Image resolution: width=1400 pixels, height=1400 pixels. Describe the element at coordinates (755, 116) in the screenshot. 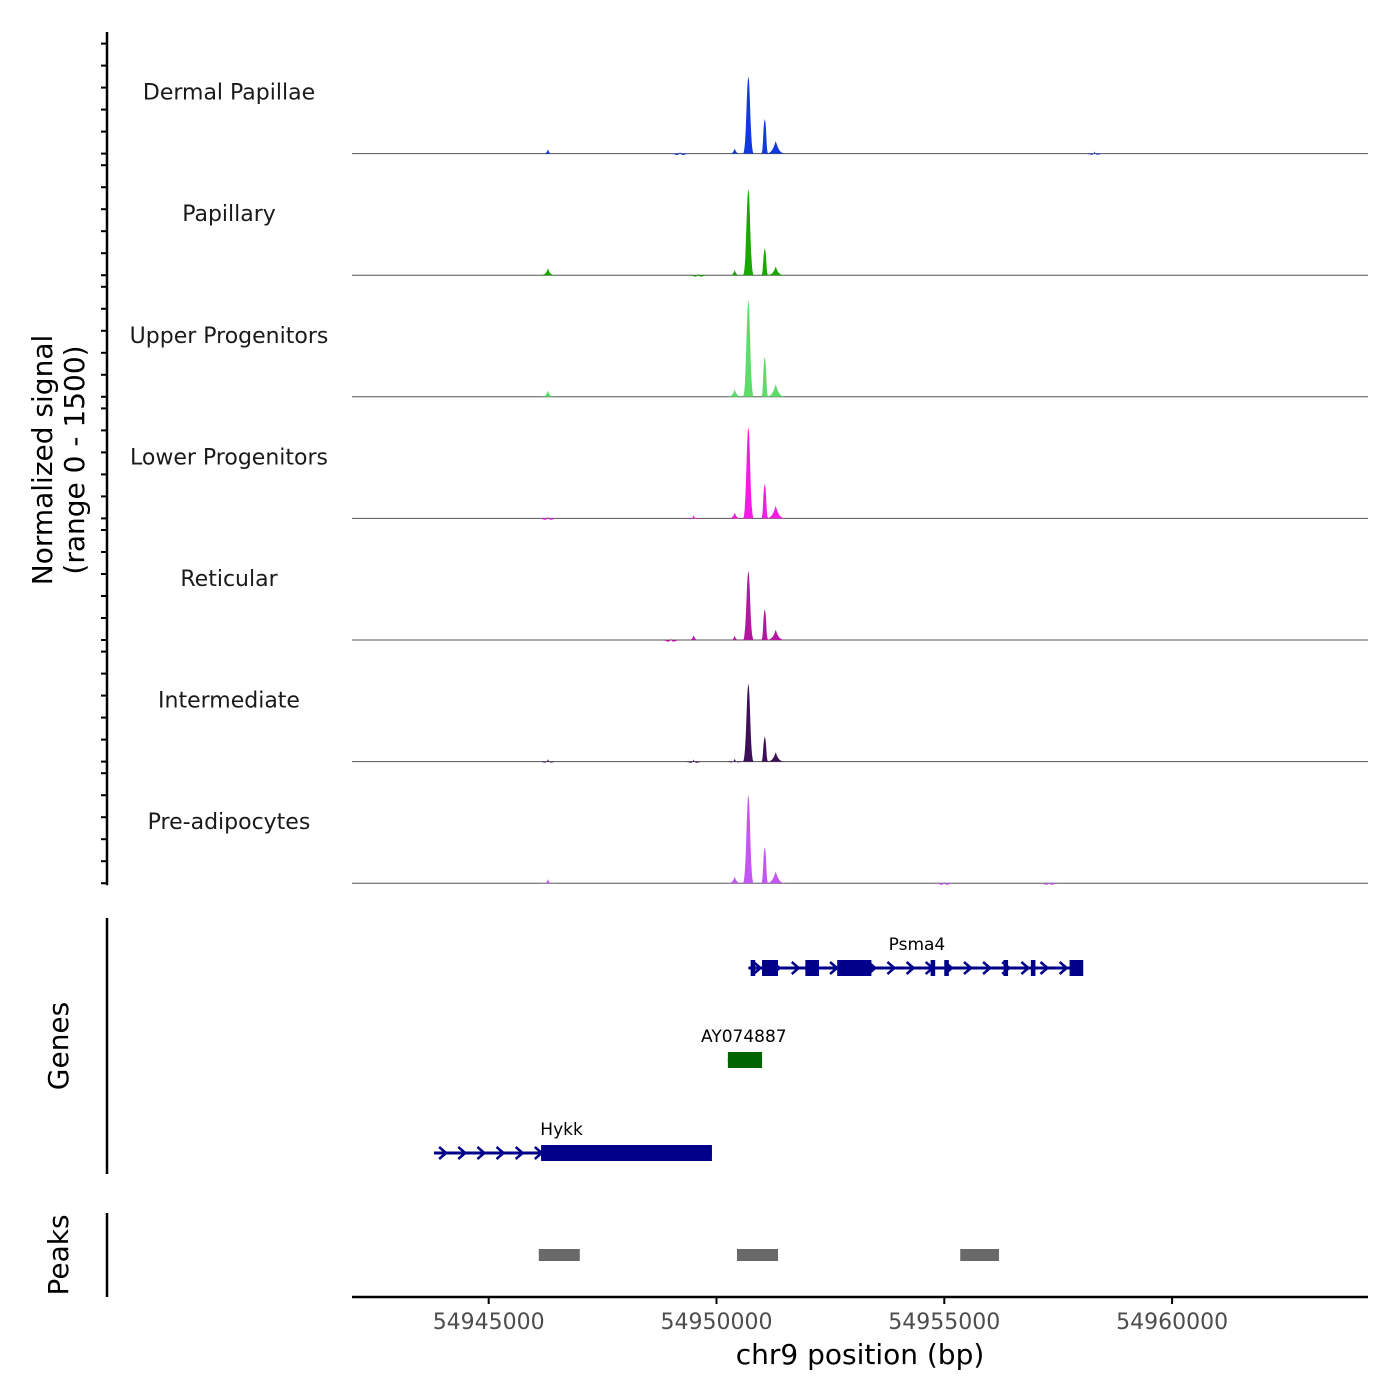

I see `track-dermal-papillae: Dermal Papillae` at that location.